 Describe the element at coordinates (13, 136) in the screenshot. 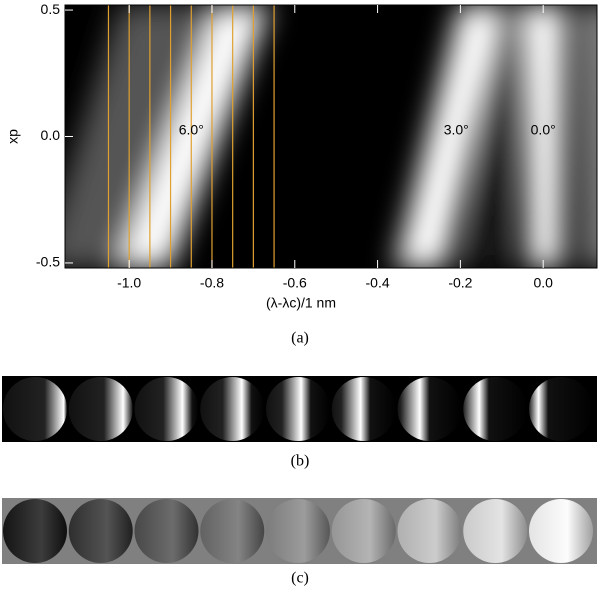

I see `y-axis-label: xp` at that location.